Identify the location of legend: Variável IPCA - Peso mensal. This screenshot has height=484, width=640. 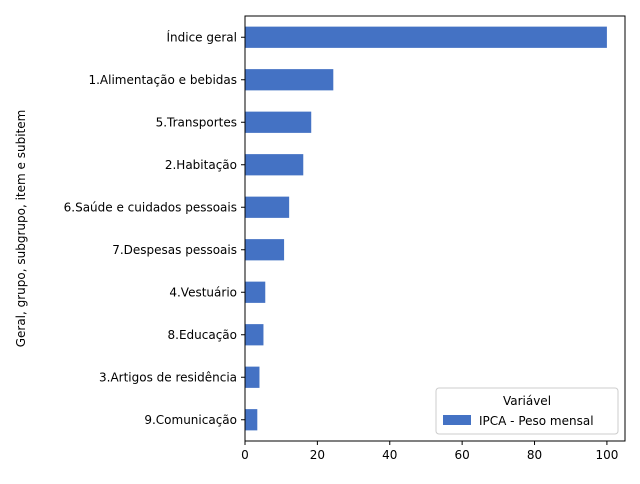
(527, 411).